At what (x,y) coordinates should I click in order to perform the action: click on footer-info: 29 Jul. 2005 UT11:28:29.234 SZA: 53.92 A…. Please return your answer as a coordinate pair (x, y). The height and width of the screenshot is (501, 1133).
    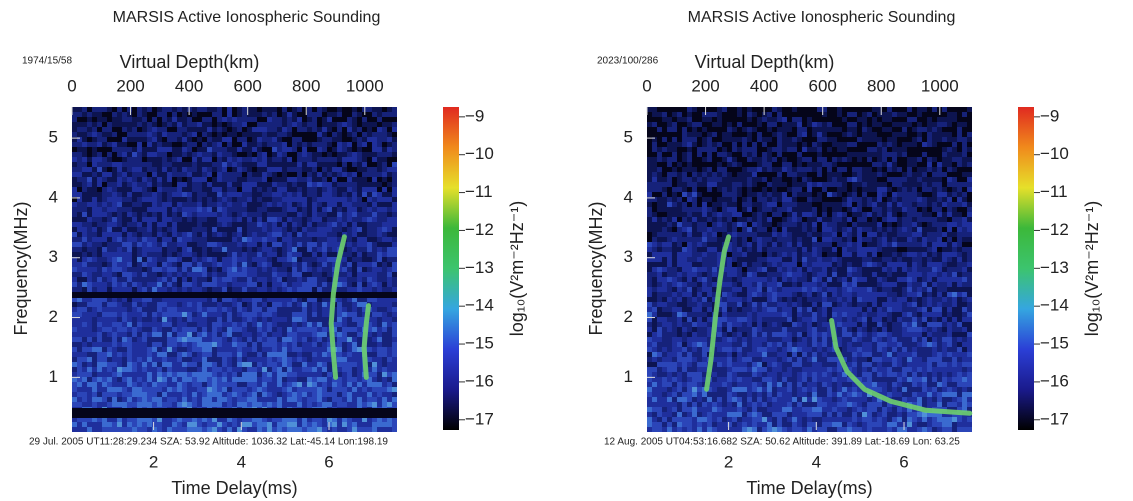
    Looking at the image, I should click on (208, 442).